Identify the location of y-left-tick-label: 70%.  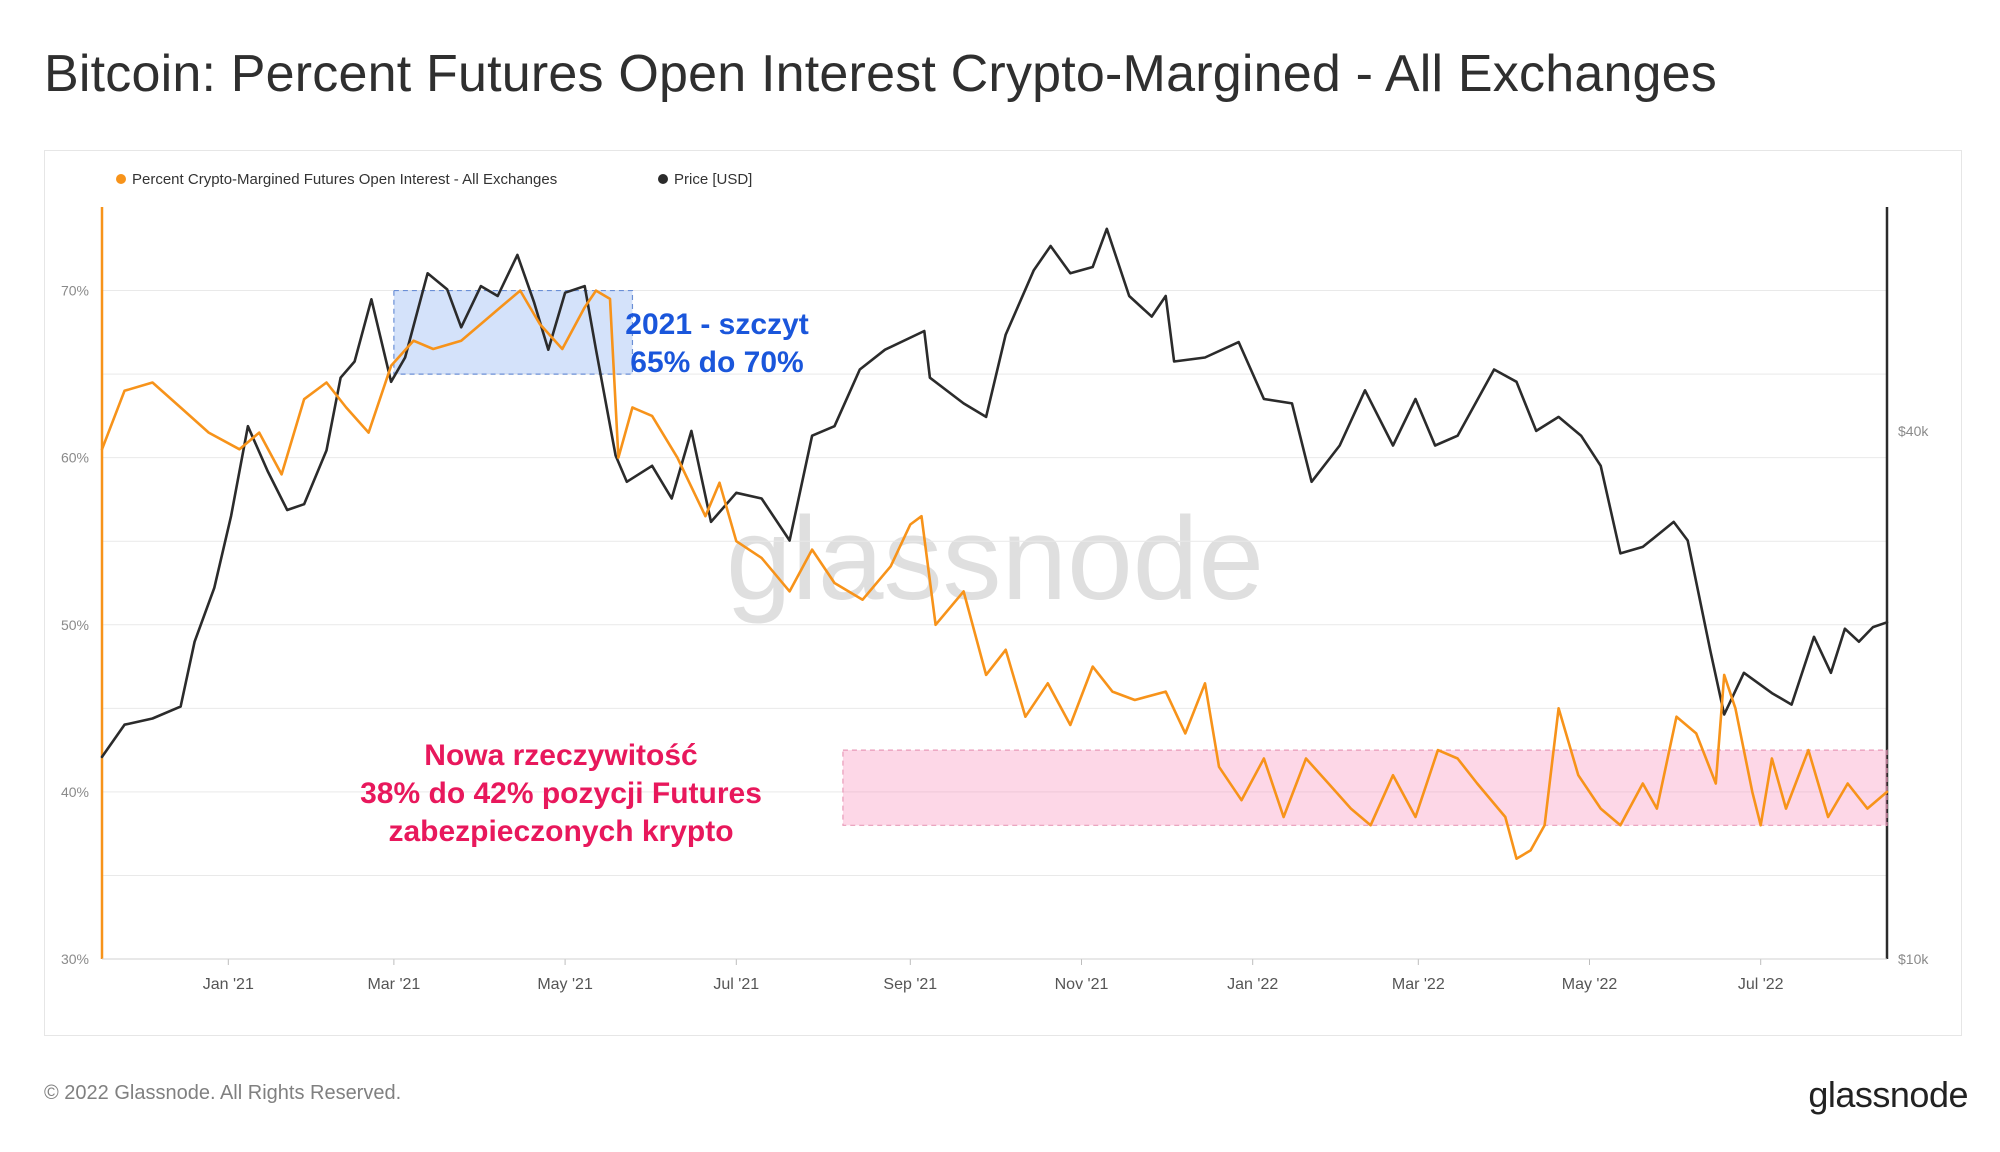
(75, 291).